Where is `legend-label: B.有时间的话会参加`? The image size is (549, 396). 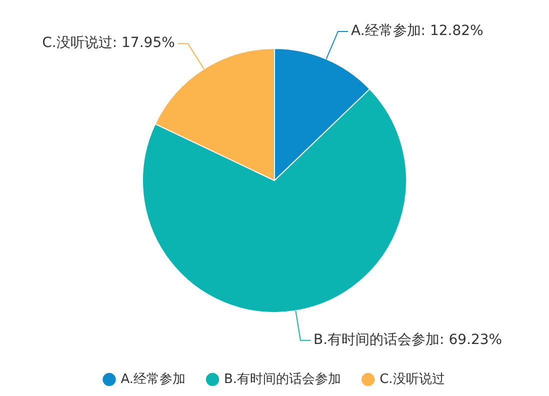 legend-label: B.有时间的话会参加 is located at coordinates (283, 379).